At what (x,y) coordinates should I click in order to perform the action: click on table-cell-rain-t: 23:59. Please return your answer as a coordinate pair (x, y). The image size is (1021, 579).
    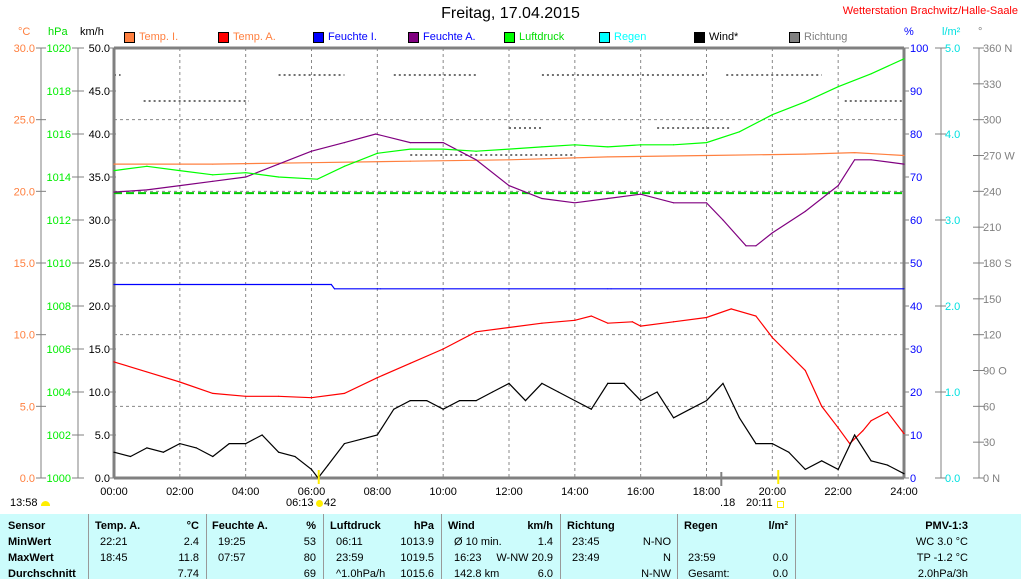
    Looking at the image, I should click on (702, 558).